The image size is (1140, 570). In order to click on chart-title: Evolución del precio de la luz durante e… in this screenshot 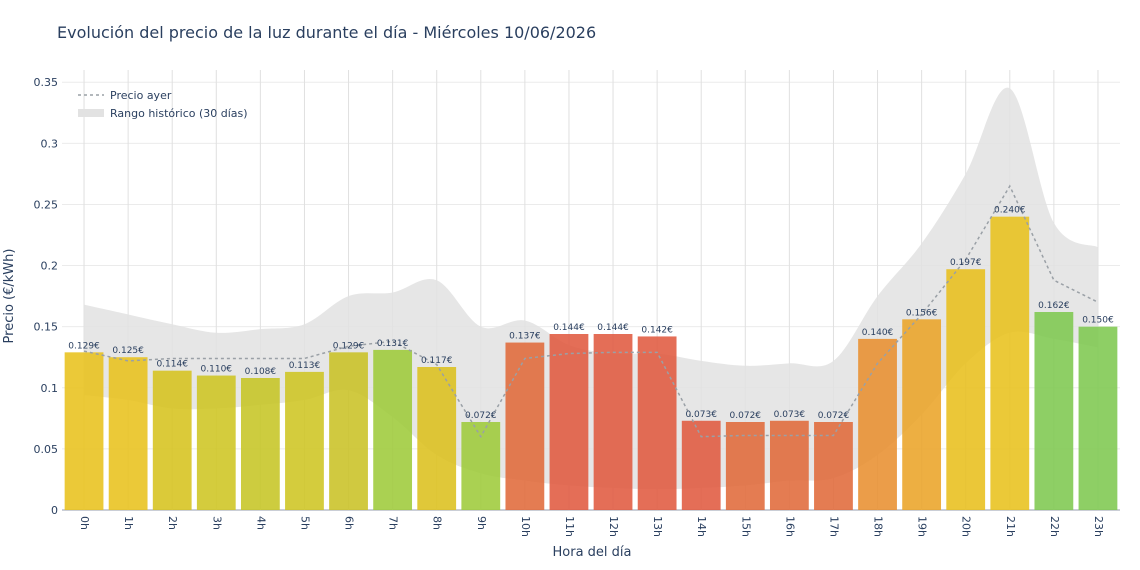, I will do `click(326, 32)`.